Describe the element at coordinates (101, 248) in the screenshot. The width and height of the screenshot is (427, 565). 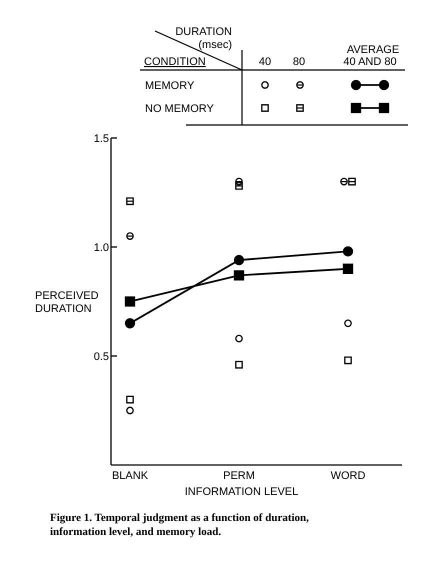
I see `y-tick-label: 1.0` at that location.